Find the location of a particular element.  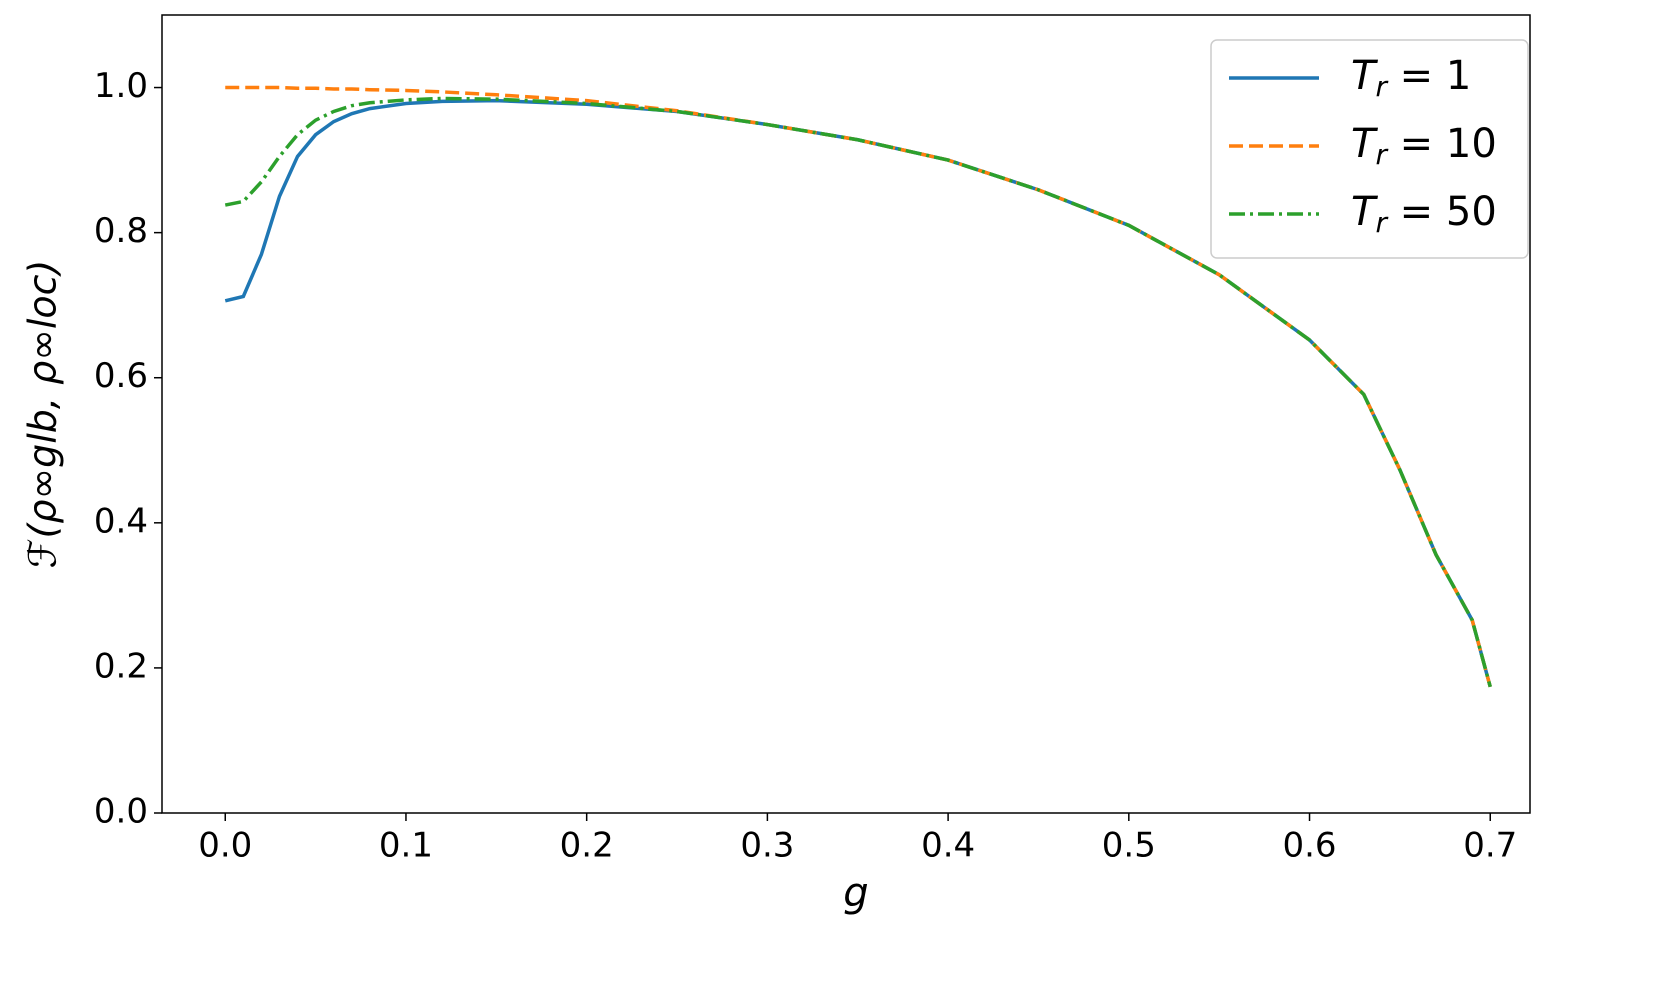

x-tick-label: 0.4 is located at coordinates (948, 846).